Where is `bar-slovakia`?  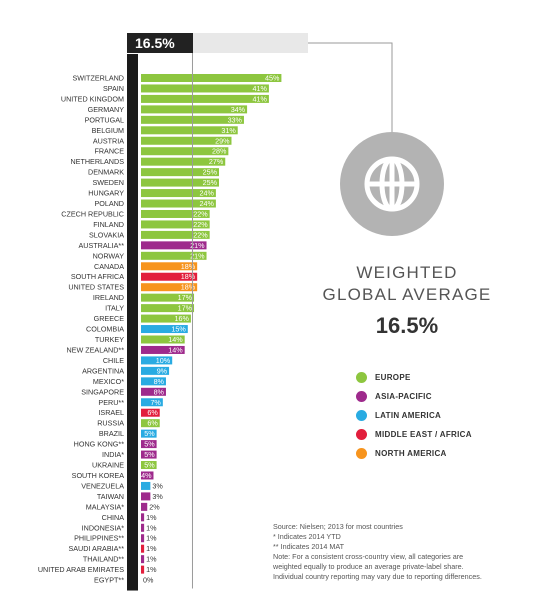 bar-slovakia is located at coordinates (175, 234).